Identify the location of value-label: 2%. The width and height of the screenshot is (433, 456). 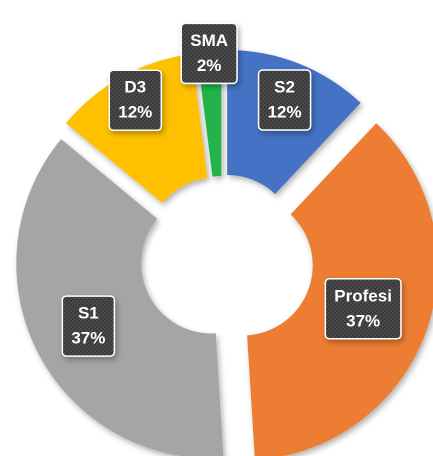
(209, 65).